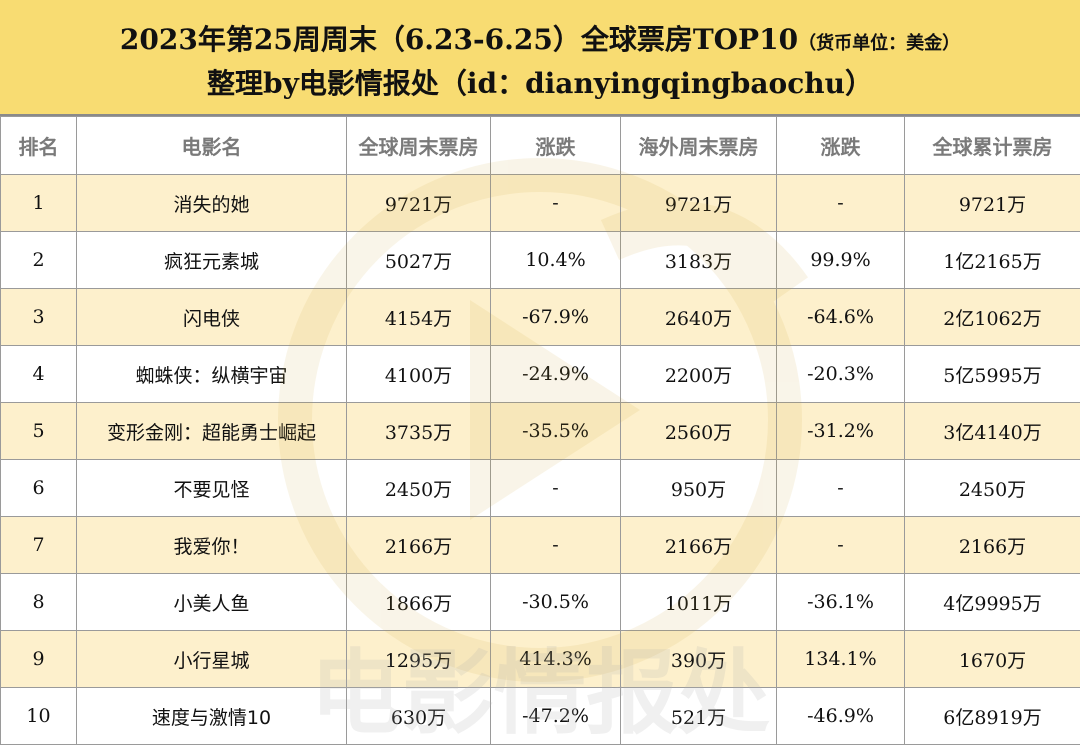  I want to click on title-text: 2023年第25周周末（6.23-6.25）全球票房TOP10, so click(459, 39).